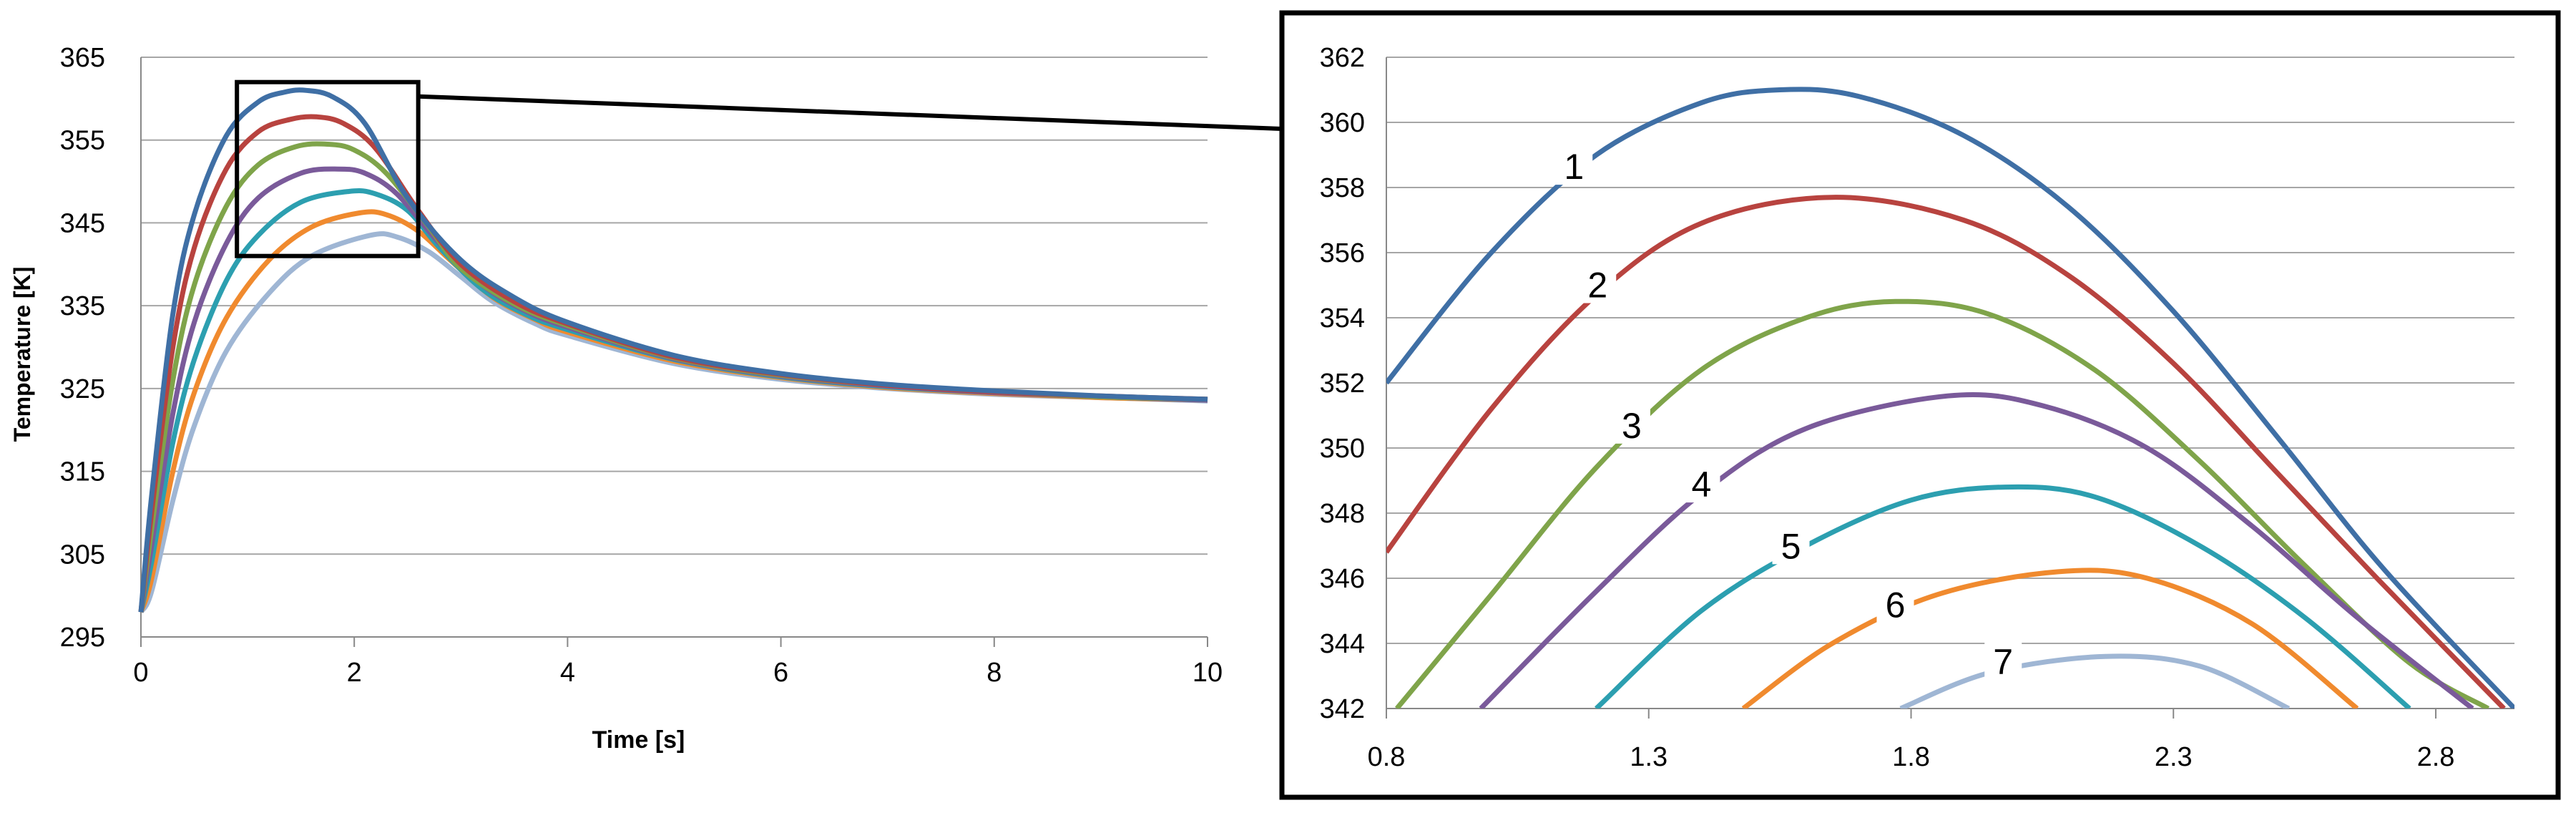  What do you see at coordinates (781, 673) in the screenshot?
I see `x-tick-label: 6` at bounding box center [781, 673].